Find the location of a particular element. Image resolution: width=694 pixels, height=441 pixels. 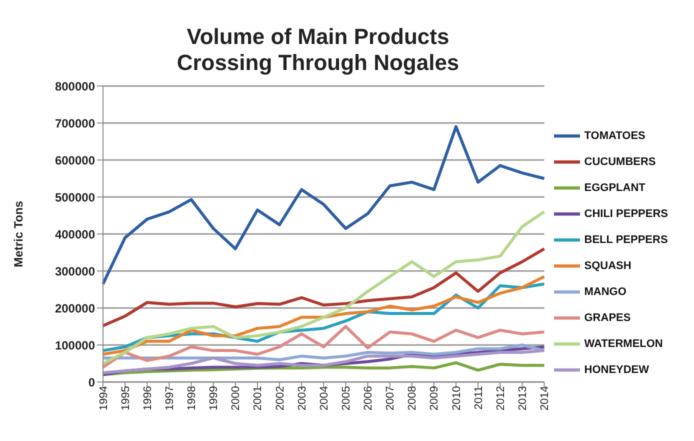

y-tick-label: 300000 is located at coordinates (75, 271).